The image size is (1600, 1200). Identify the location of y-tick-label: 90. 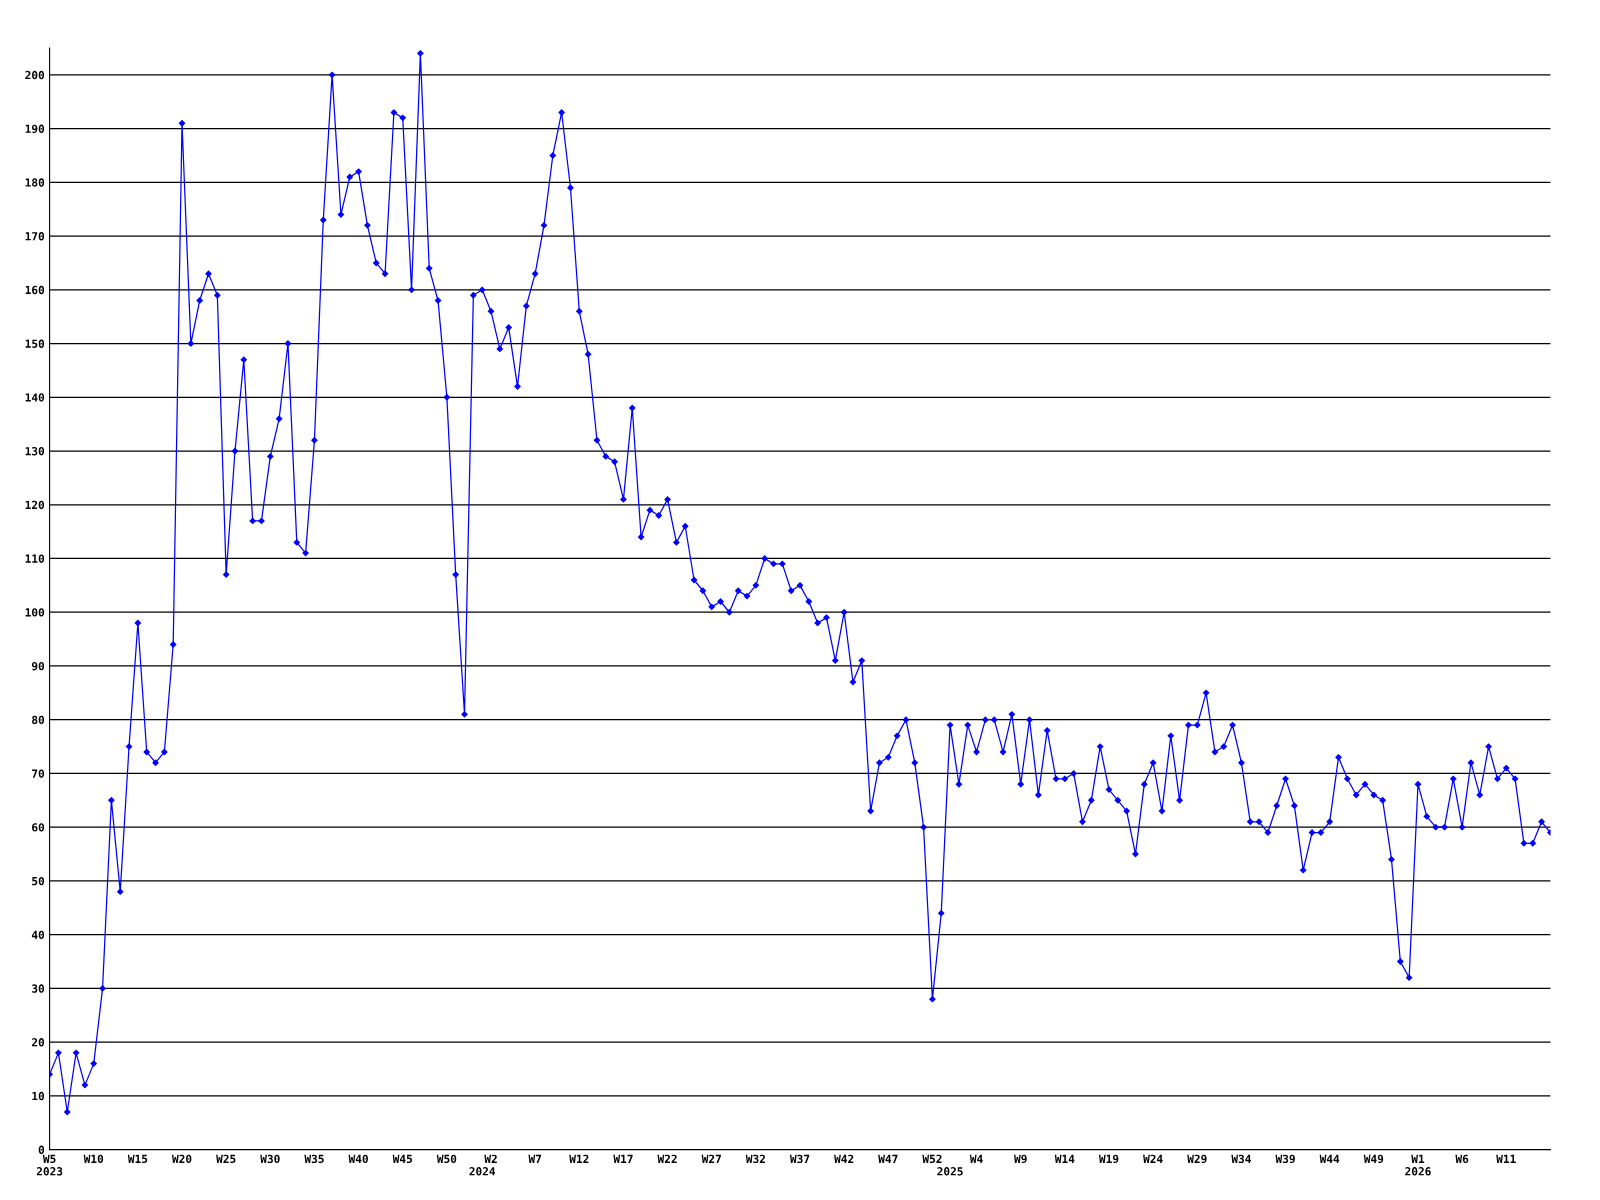
(38, 666).